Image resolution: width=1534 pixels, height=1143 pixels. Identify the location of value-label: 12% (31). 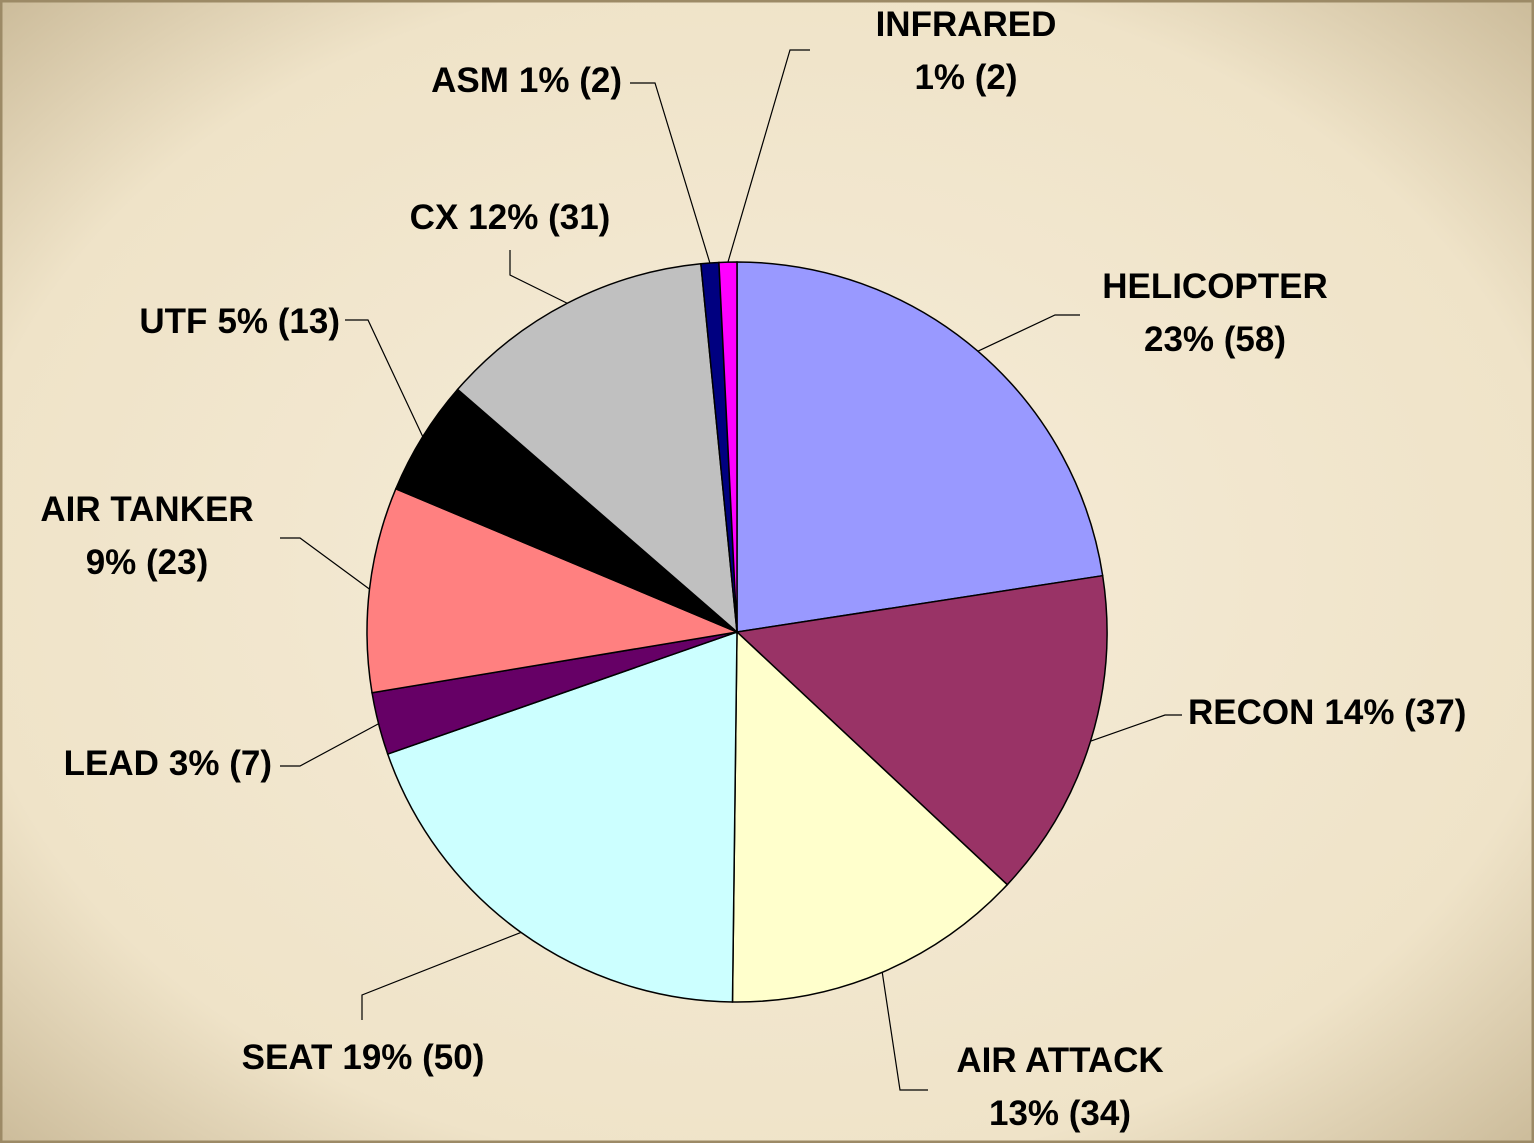
(539, 217).